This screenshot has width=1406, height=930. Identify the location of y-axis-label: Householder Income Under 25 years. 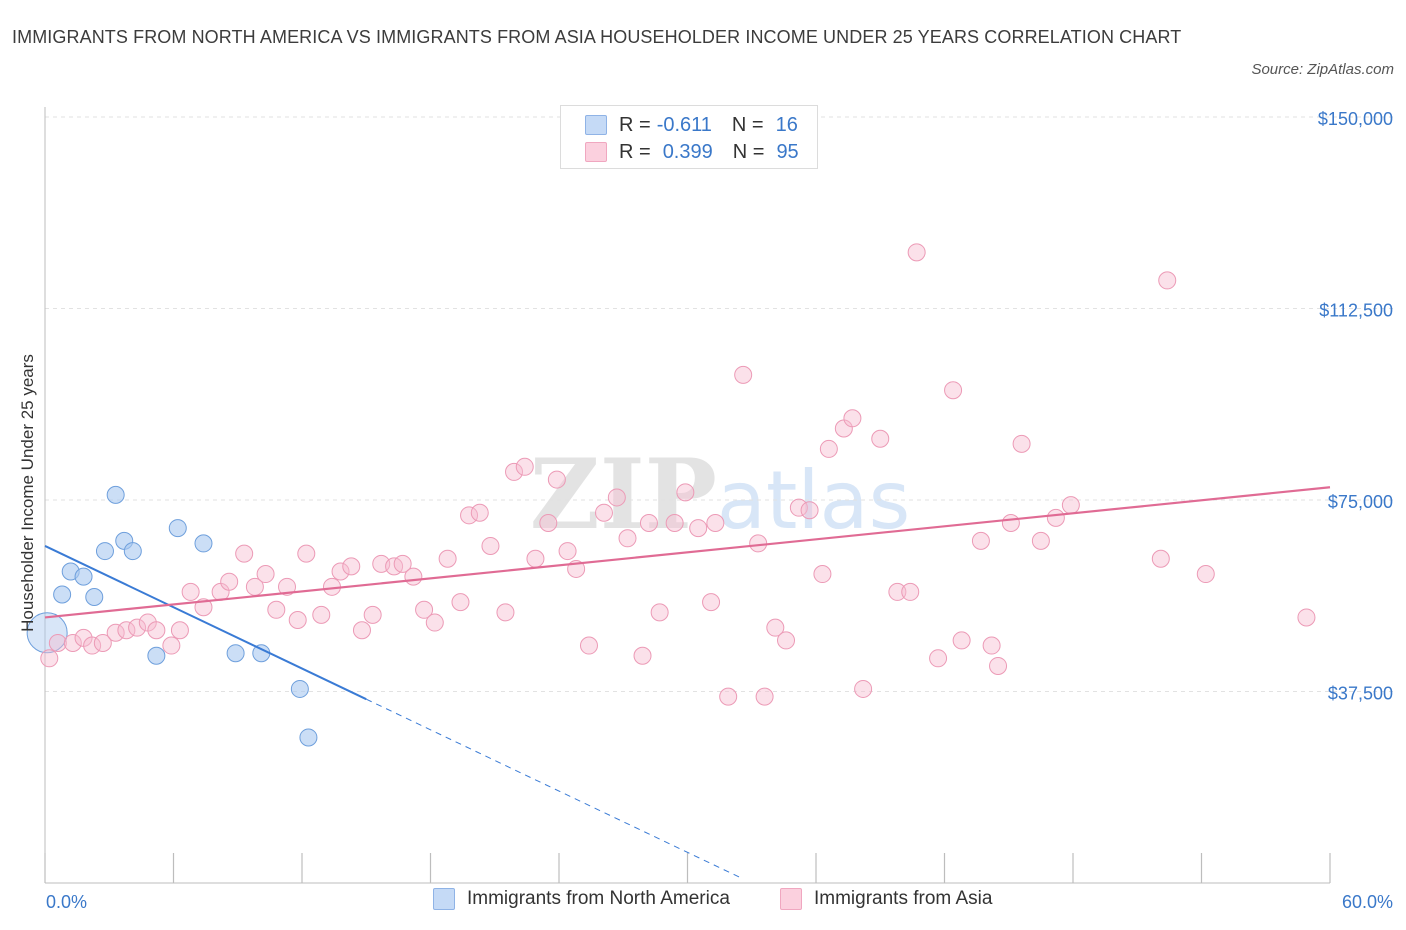
(27, 493).